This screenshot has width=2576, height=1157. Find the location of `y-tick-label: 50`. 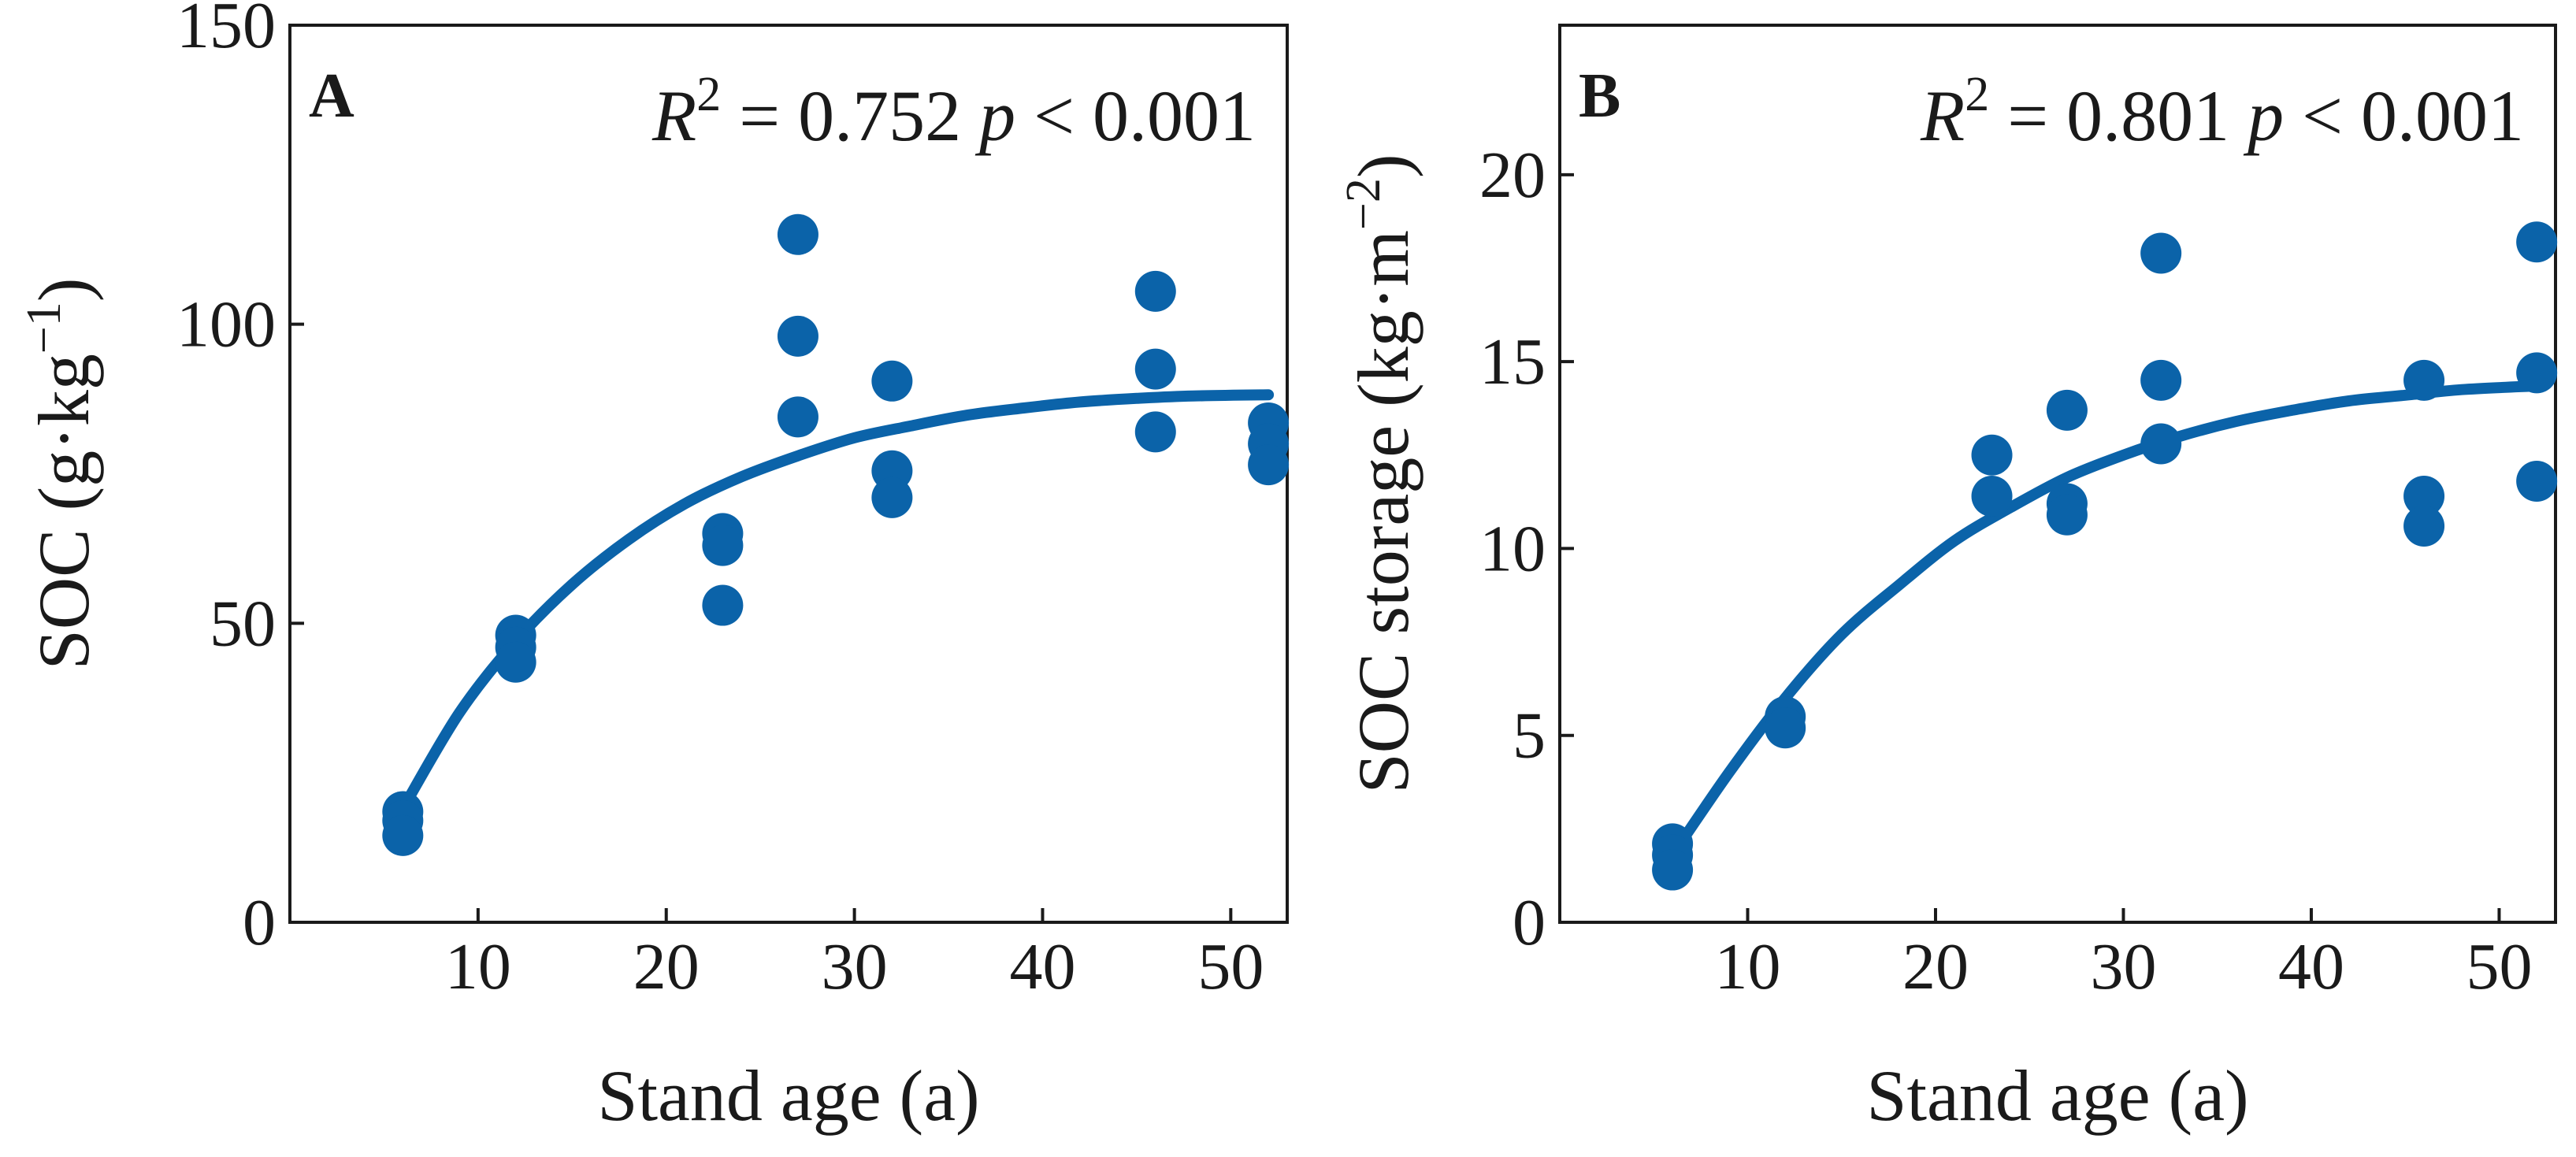

y-tick-label: 50 is located at coordinates (243, 623).